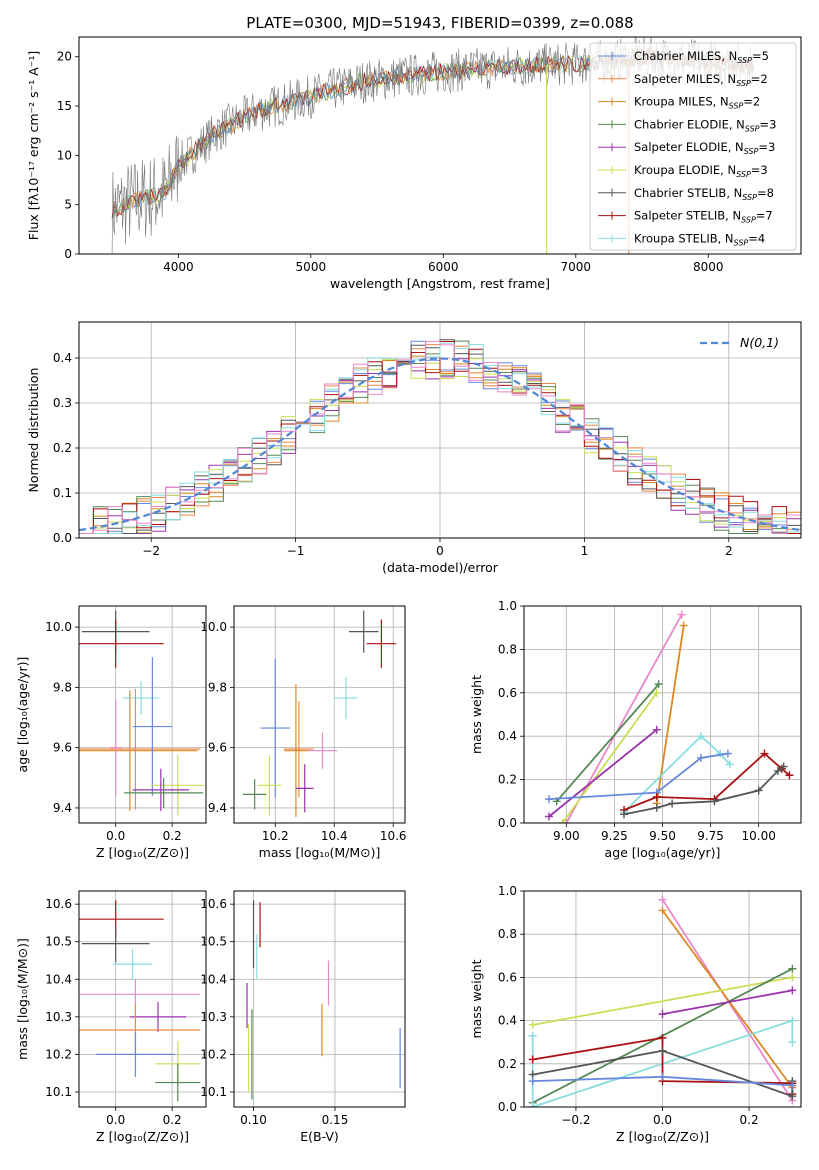  What do you see at coordinates (58, 942) in the screenshot?
I see `y-tick-label: 10.5` at bounding box center [58, 942].